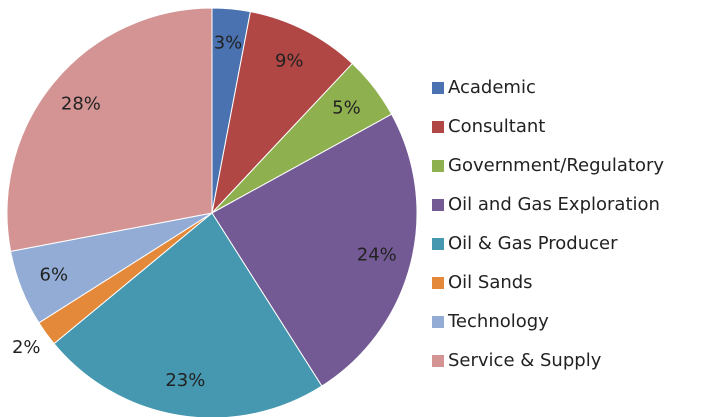 This screenshot has width=707, height=417. I want to click on pie-slice, so click(282, 113).